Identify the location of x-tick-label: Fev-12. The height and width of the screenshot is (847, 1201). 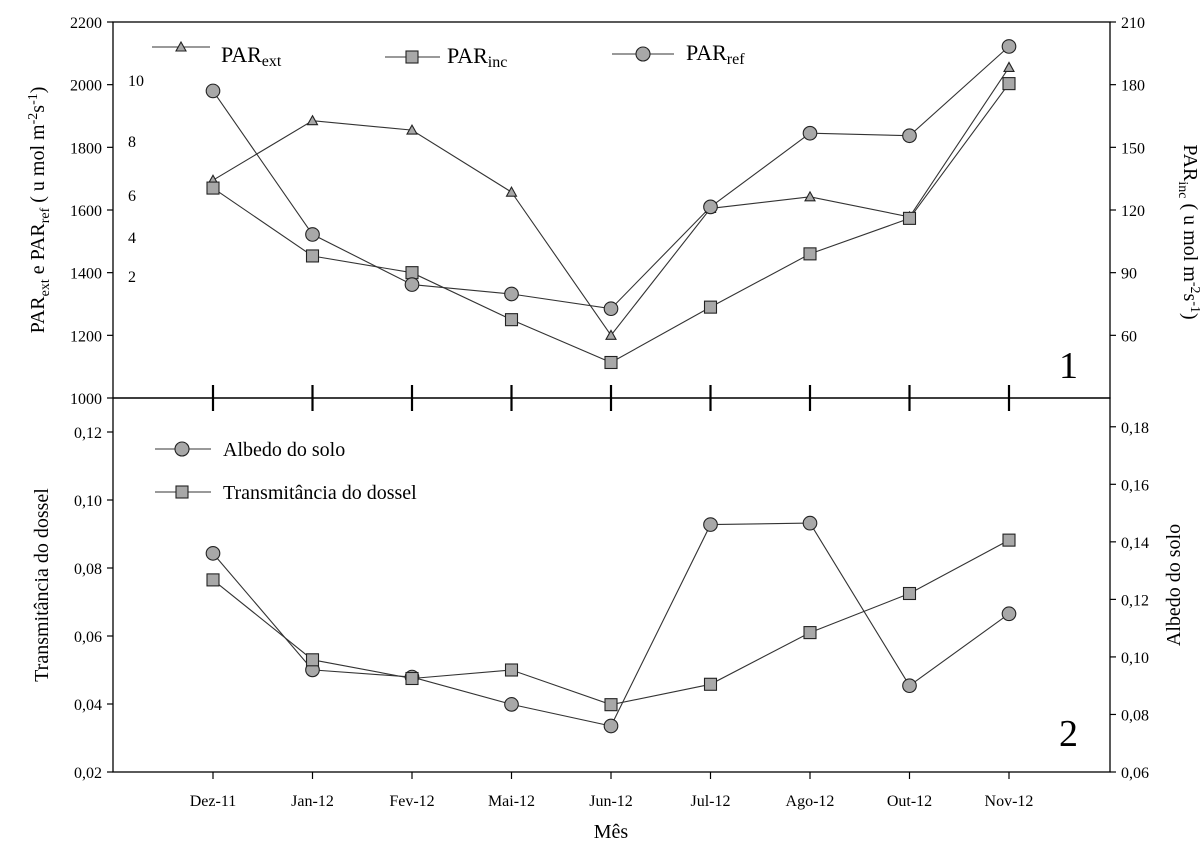
(411, 801).